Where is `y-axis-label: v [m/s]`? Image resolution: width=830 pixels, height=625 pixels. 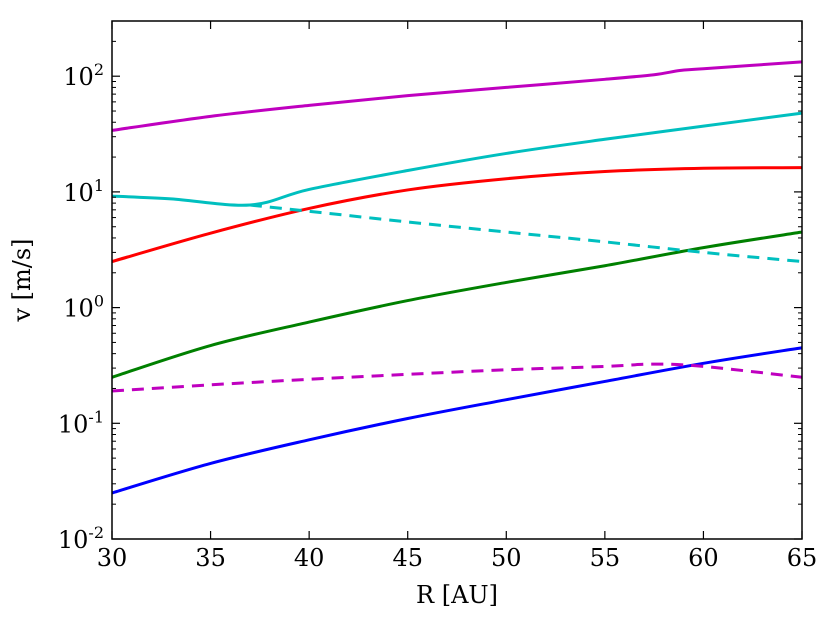
y-axis-label: v [m/s] is located at coordinates (22, 280).